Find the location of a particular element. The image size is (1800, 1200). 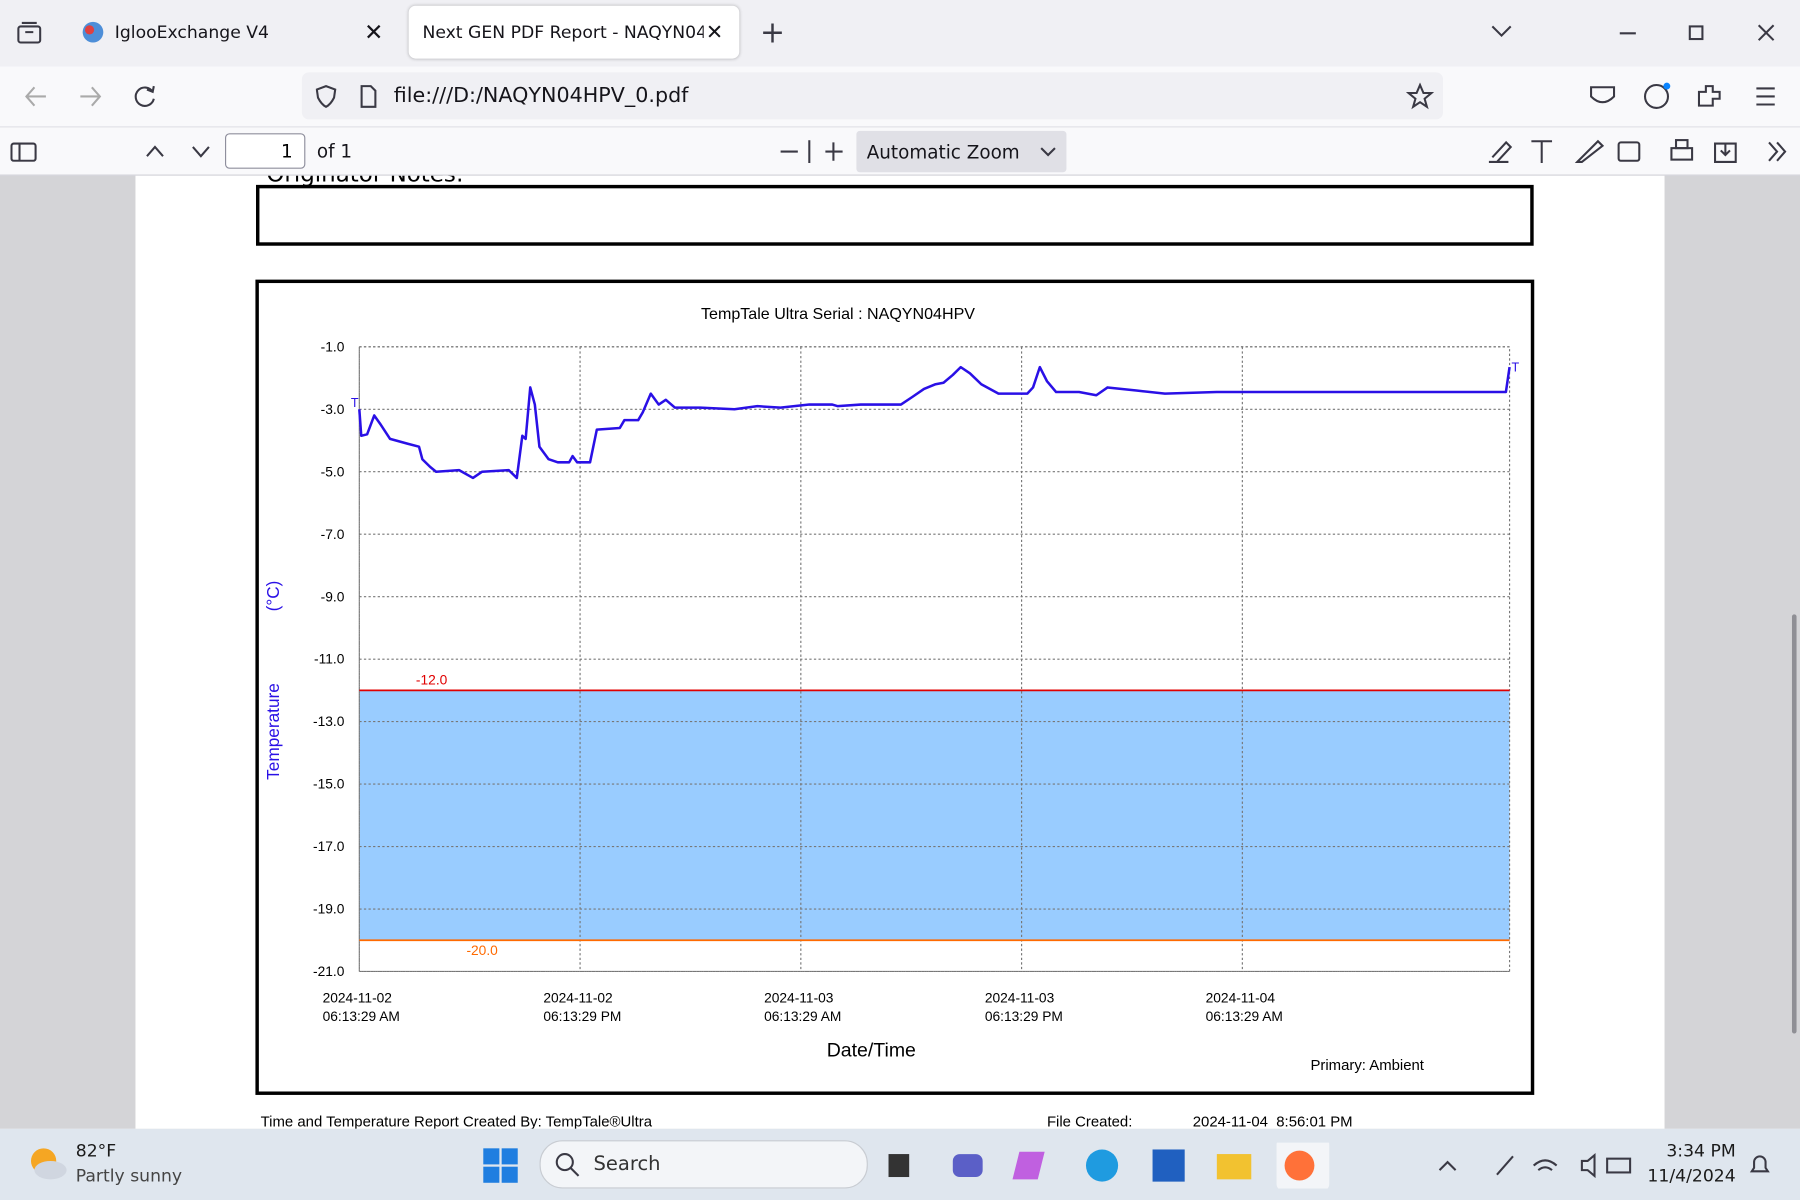

system-tray is located at coordinates (1535, 1165).